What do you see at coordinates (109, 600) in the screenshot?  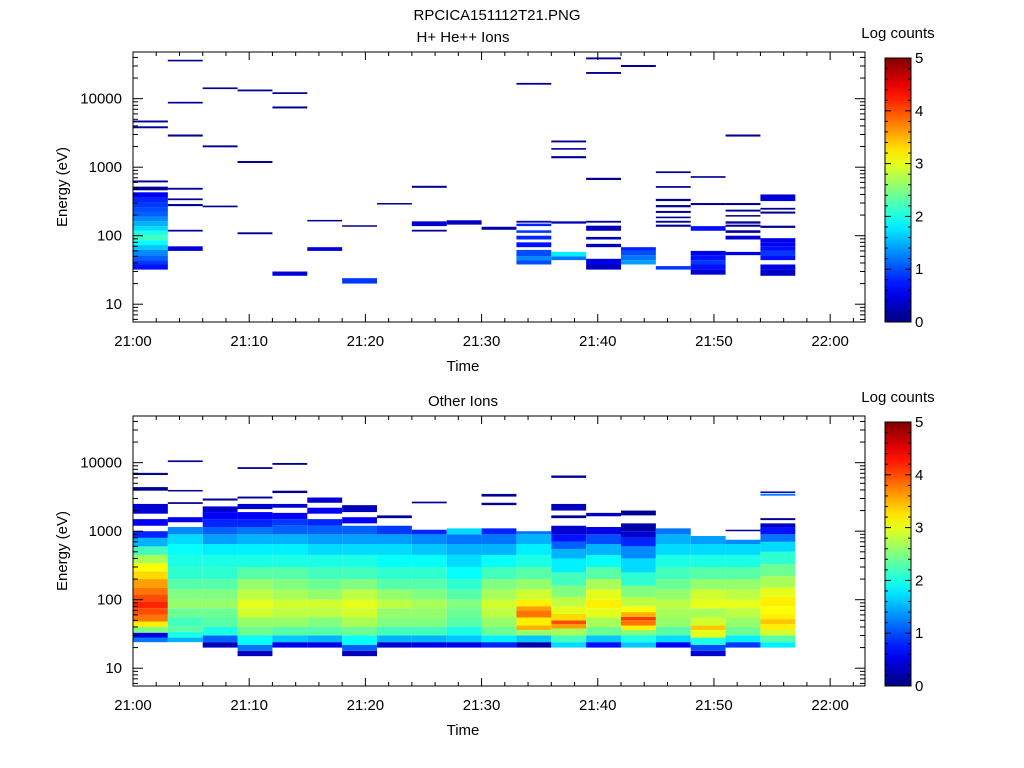 I see `y-tick-label: 100` at bounding box center [109, 600].